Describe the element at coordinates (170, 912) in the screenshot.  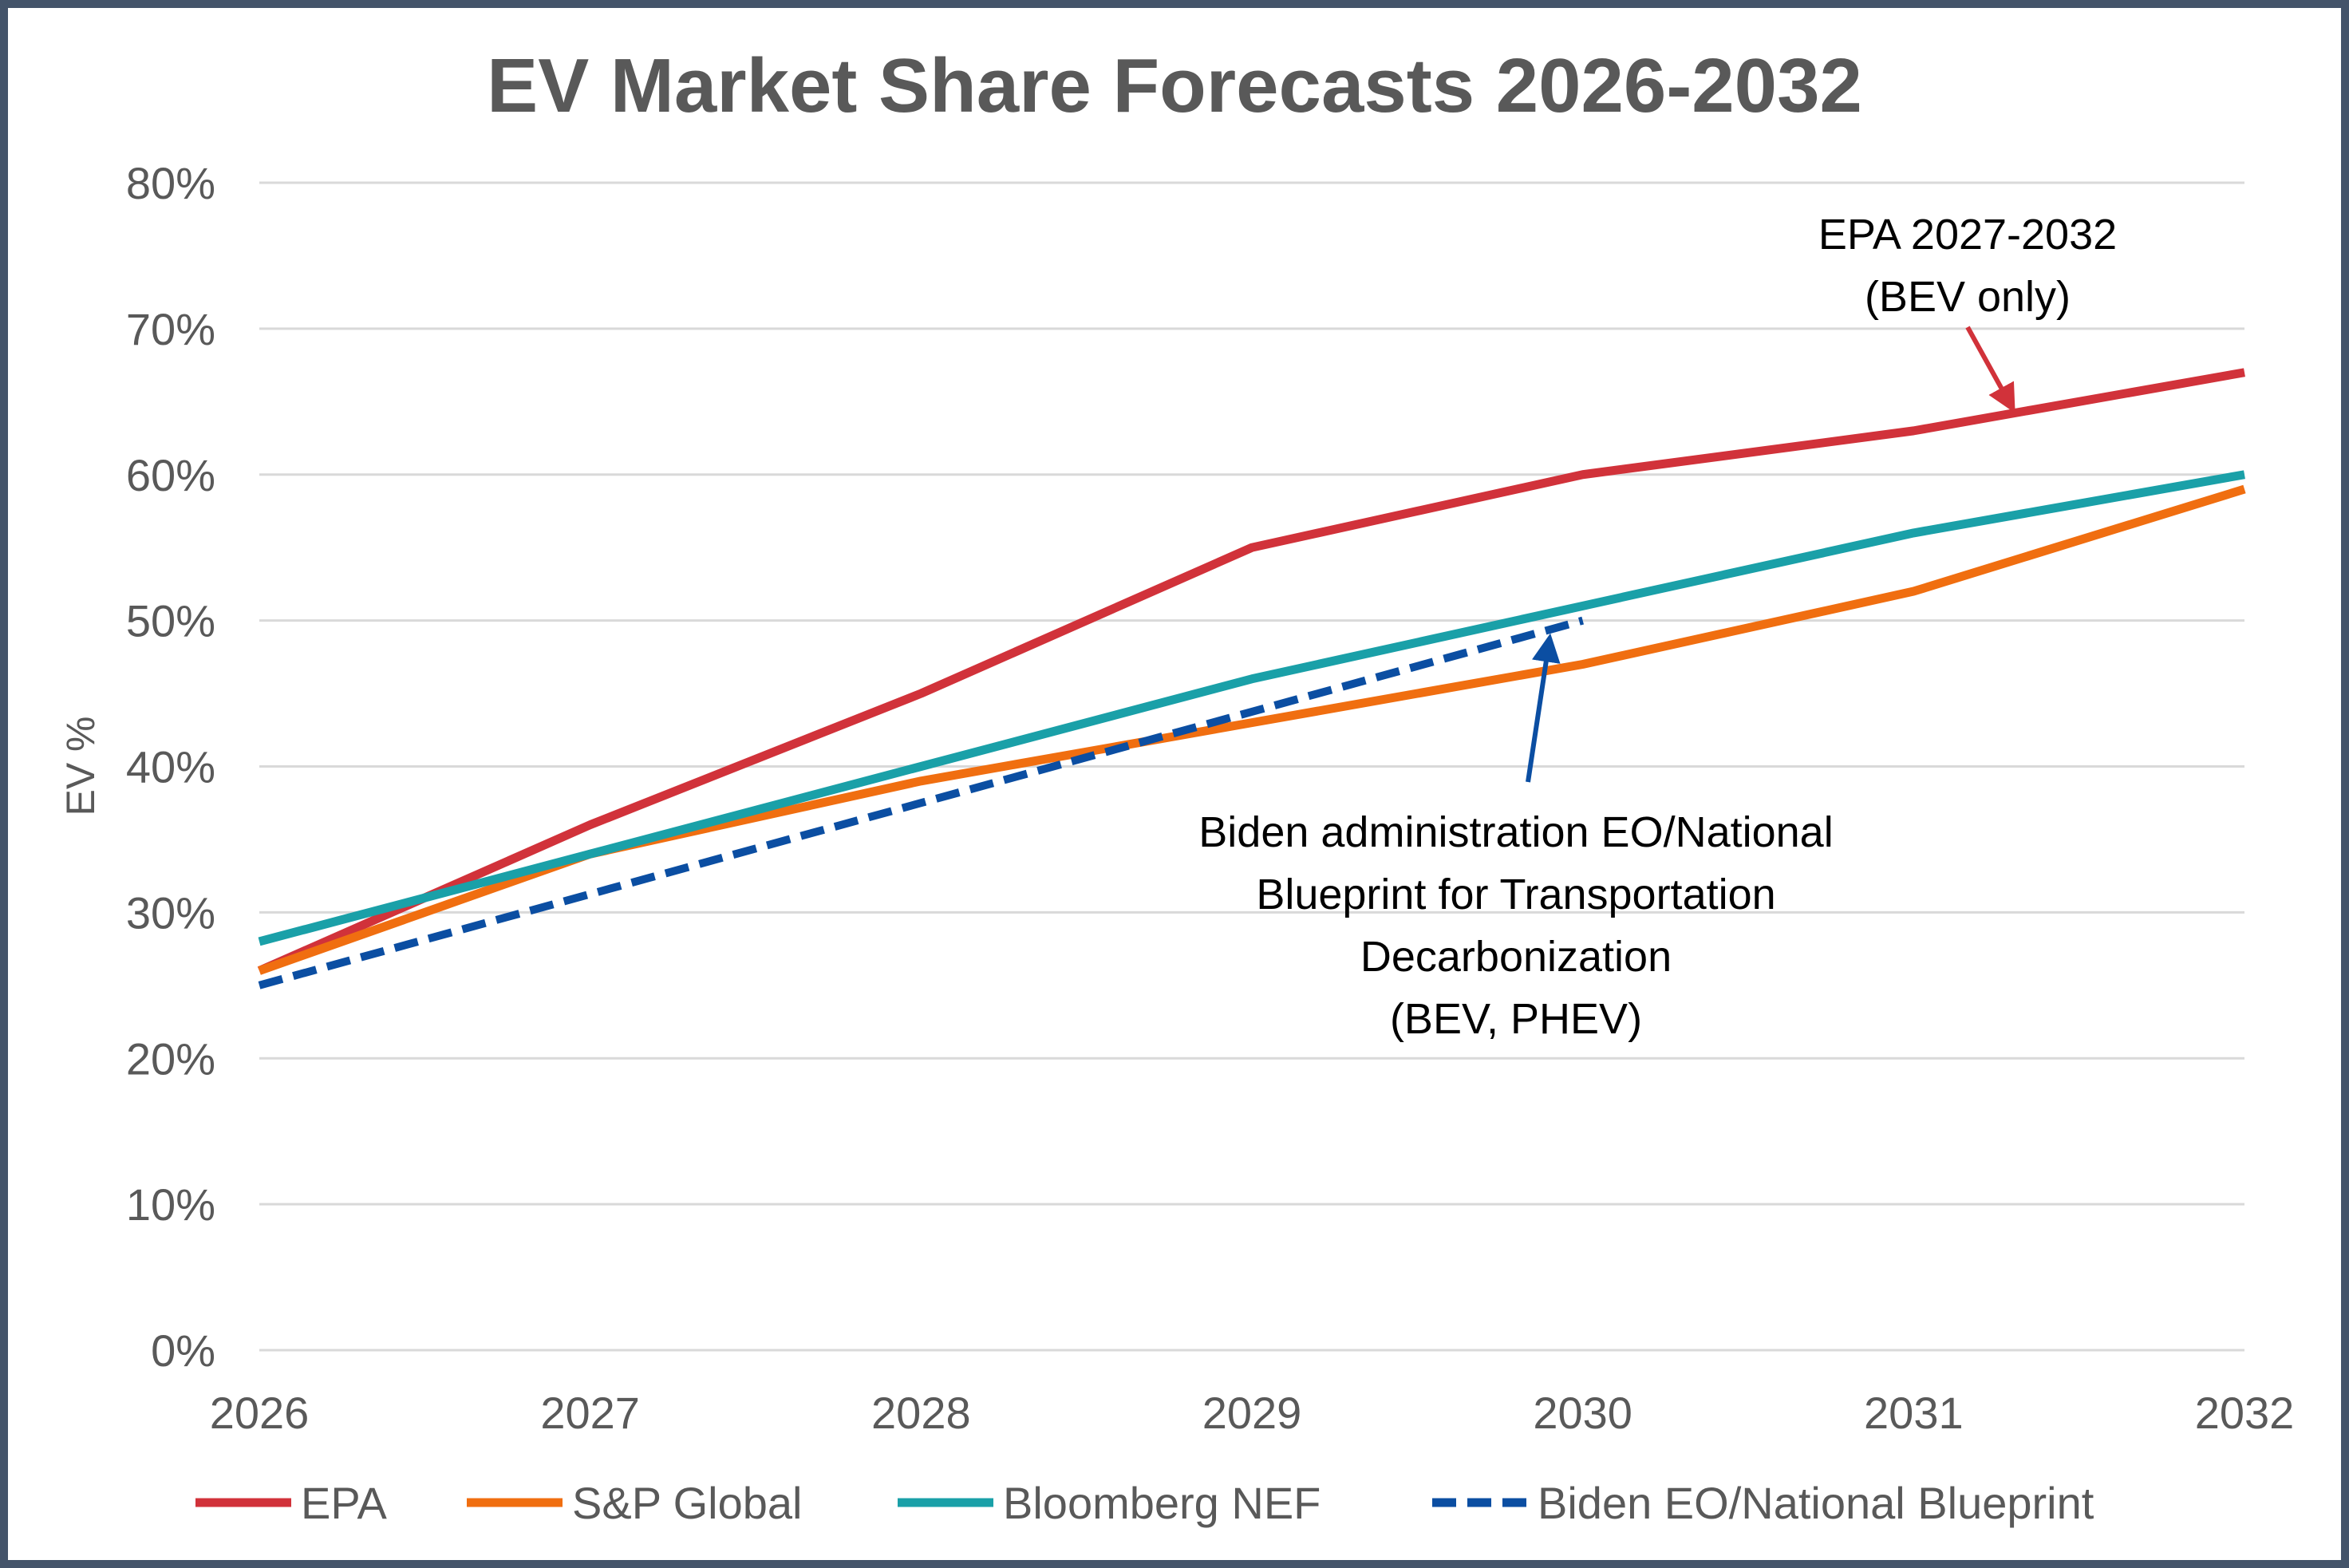
I see `y-tick-label: 30%` at that location.